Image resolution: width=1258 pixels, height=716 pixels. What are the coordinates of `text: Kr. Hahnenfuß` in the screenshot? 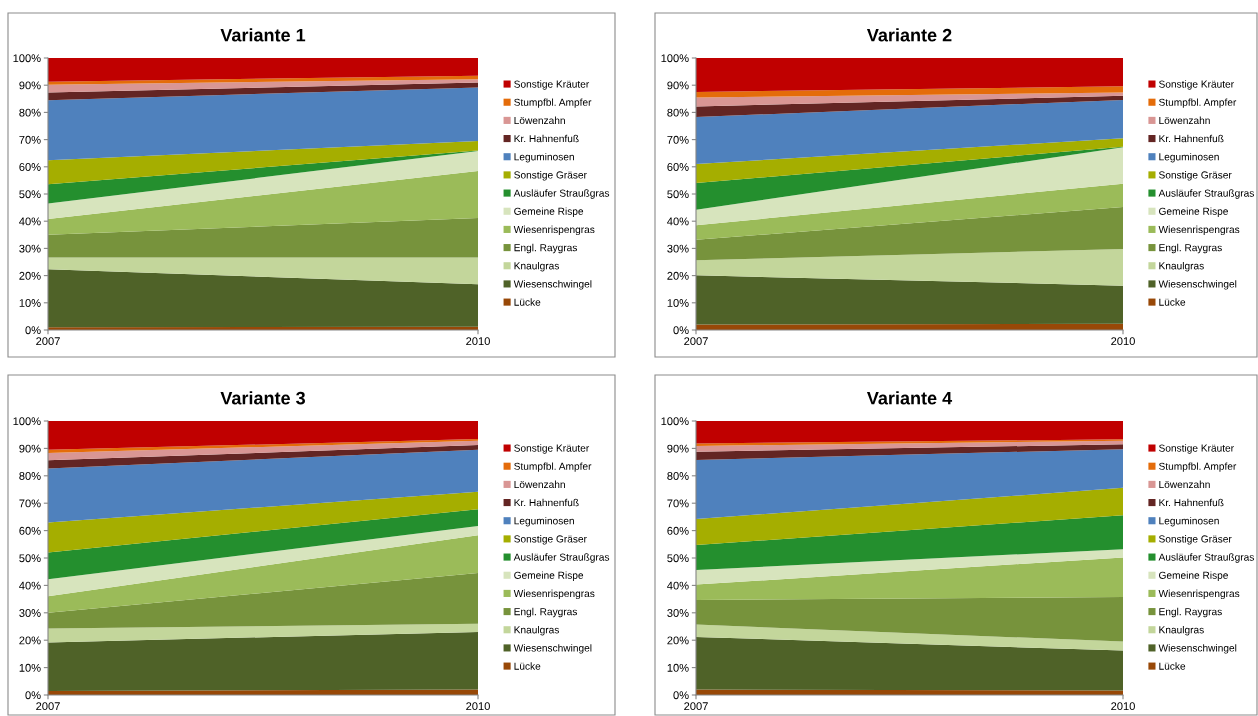 It's located at (1191, 138).